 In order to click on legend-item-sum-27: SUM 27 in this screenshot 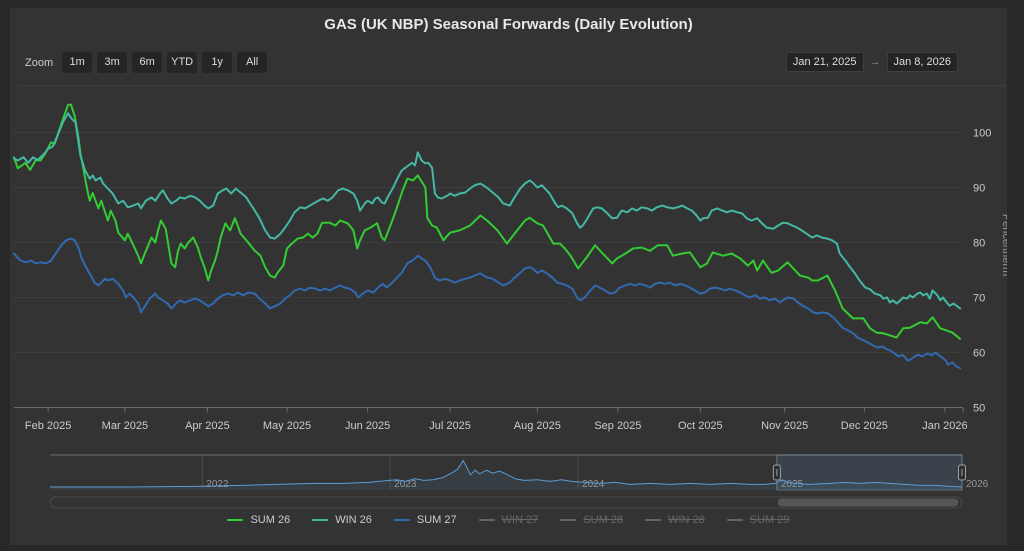, I will do `click(425, 520)`.